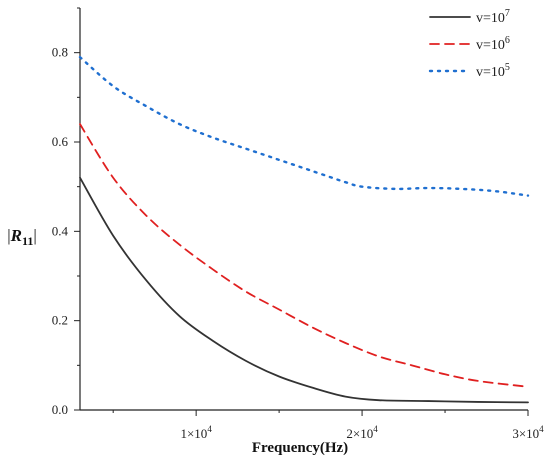 Image resolution: width=550 pixels, height=467 pixels. I want to click on x-ticks: 1×10⁴ 2×10⁴ 3×10⁴, so click(328, 425).